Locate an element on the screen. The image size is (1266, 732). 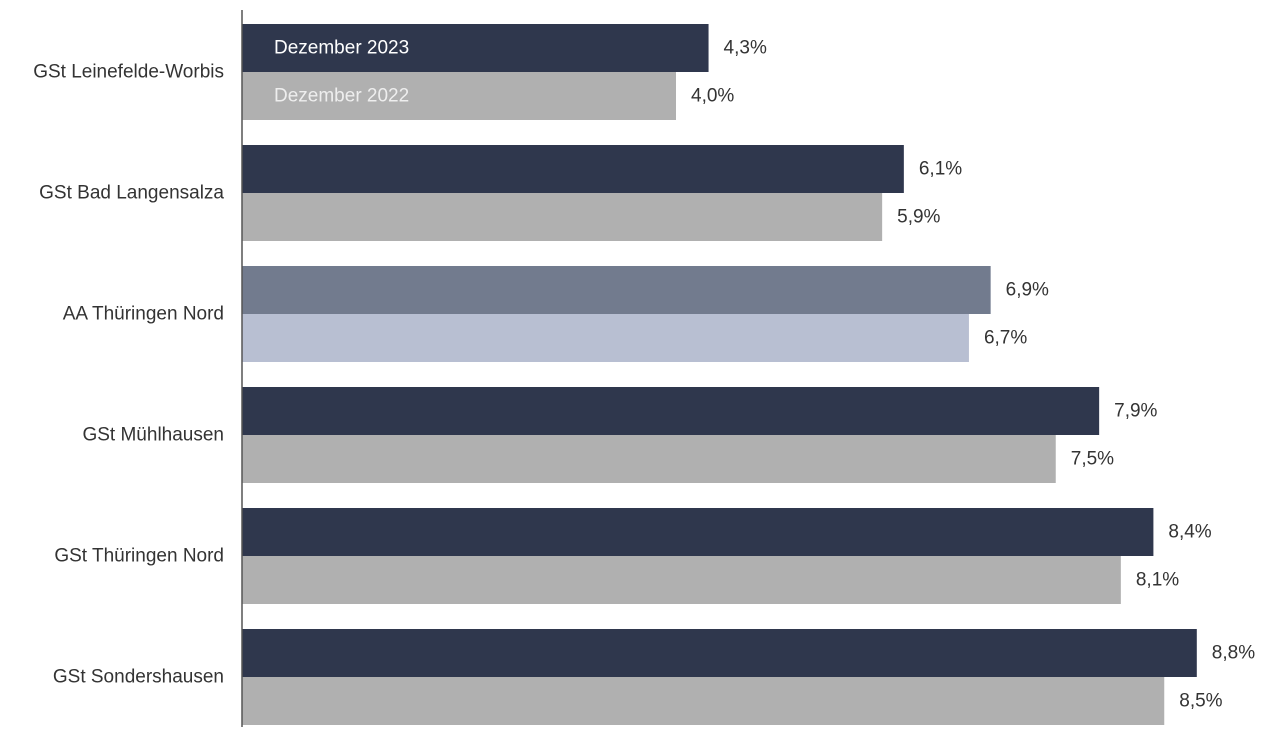
bar-dezember-2023-gst-leinefelde-worbis is located at coordinates (475, 48).